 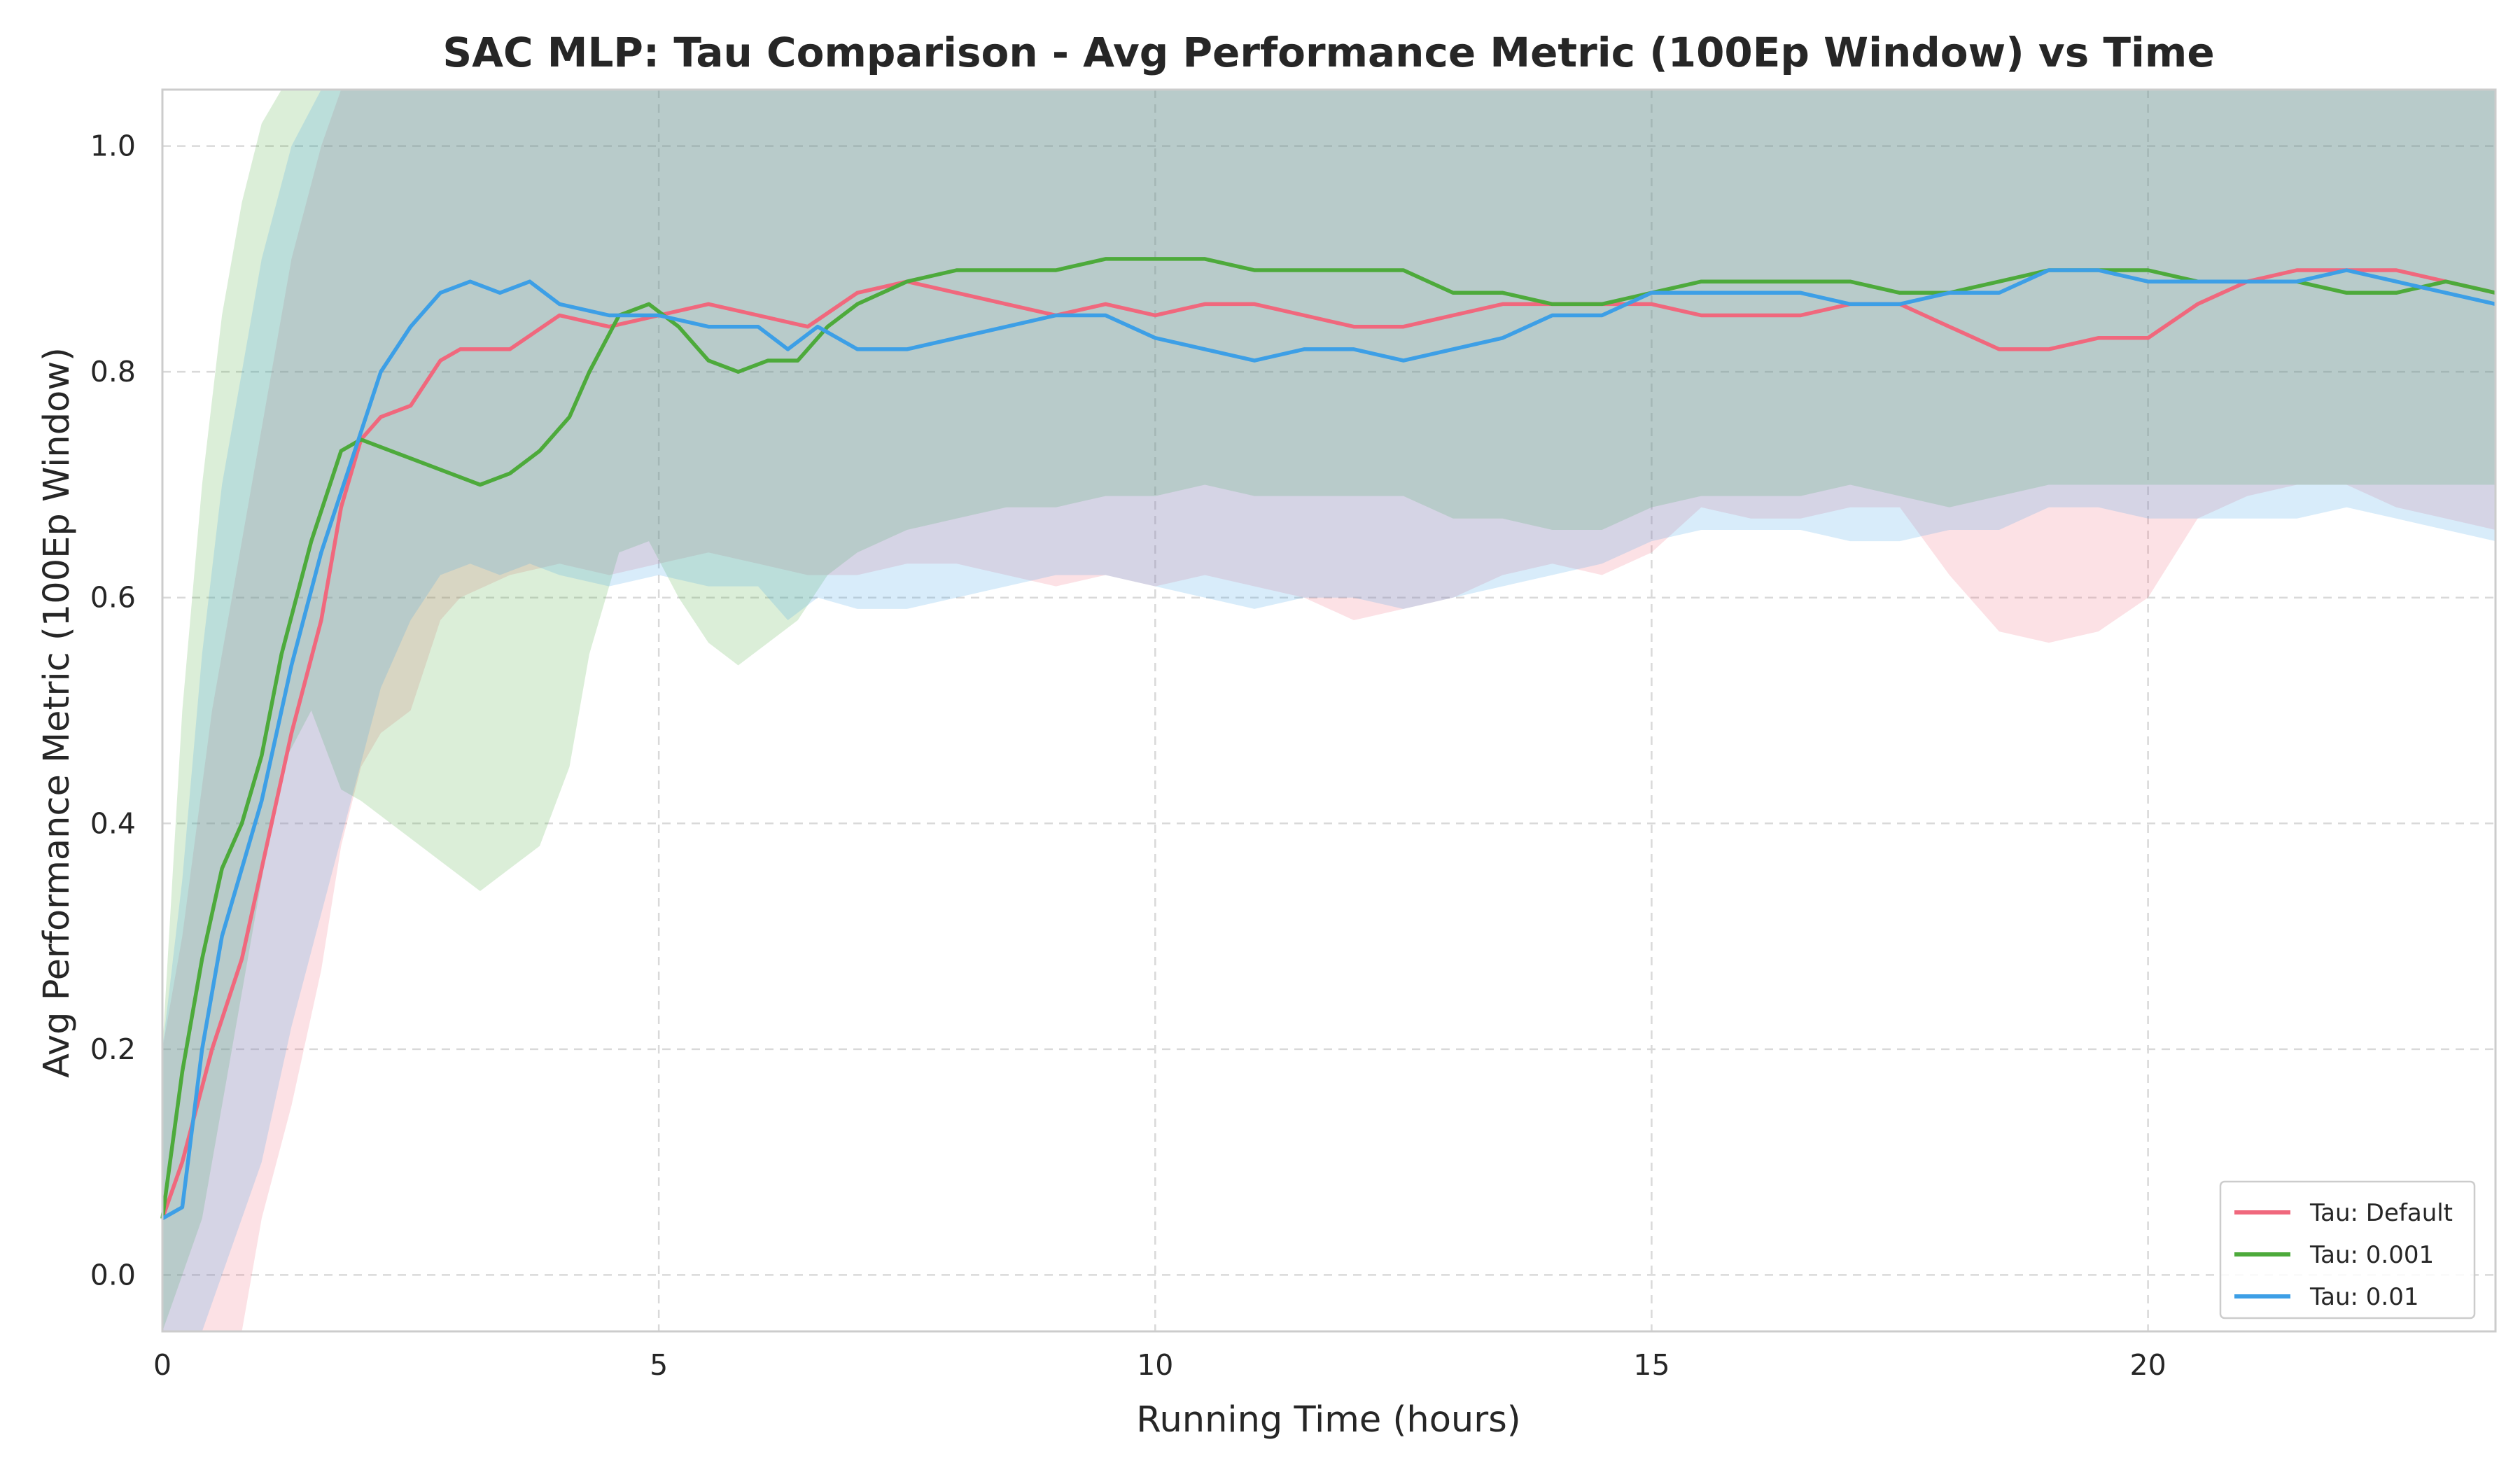 I want to click on legend-label: Tau: 0.01, so click(x=2364, y=1297).